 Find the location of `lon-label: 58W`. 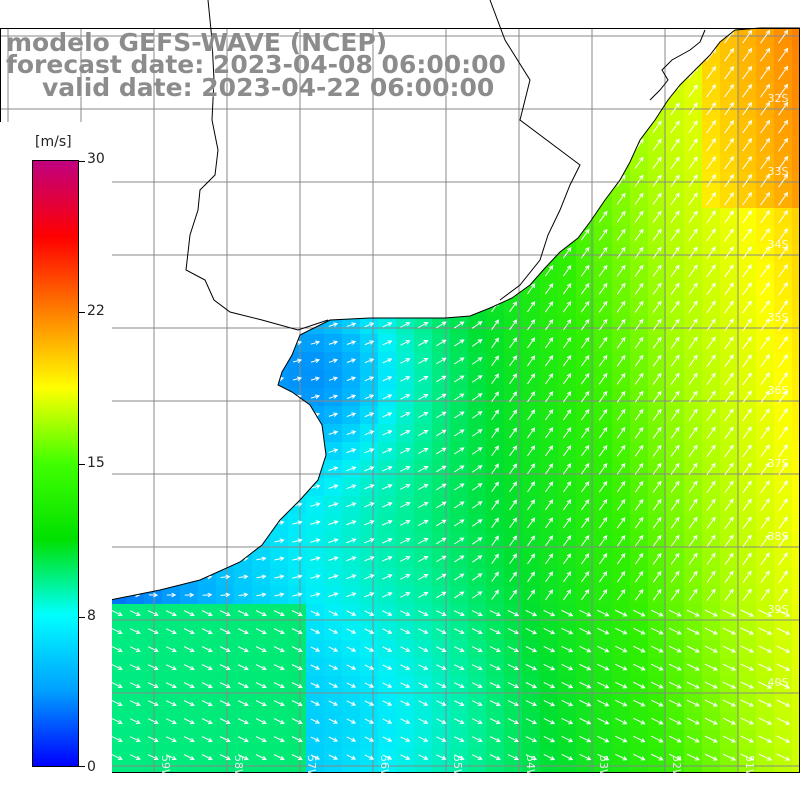

lon-label: 58W is located at coordinates (238, 767).